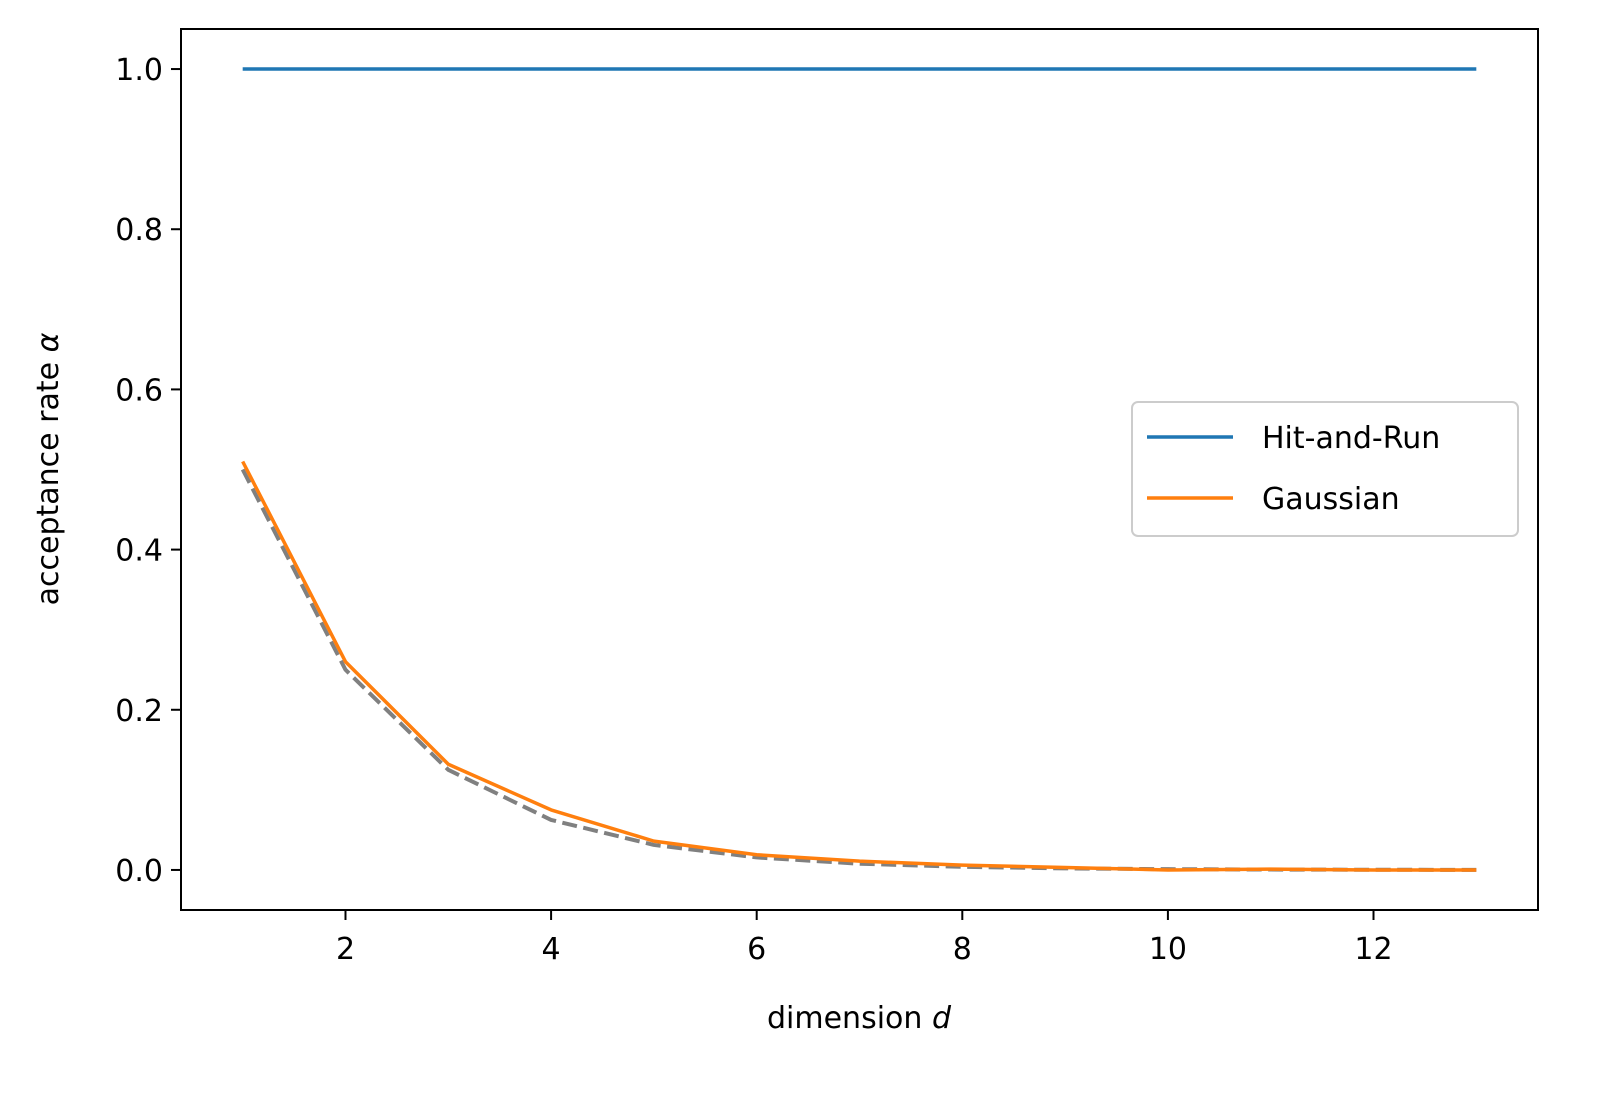 The height and width of the screenshot is (1095, 1610). Describe the element at coordinates (756, 949) in the screenshot. I see `x-tick-label: 6` at that location.